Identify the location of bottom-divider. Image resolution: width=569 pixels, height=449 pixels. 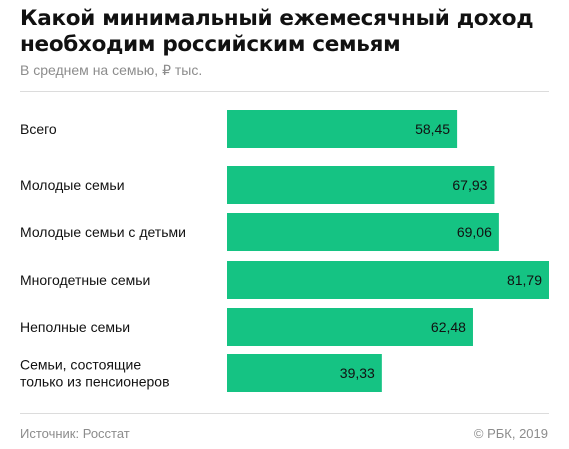
(284, 413).